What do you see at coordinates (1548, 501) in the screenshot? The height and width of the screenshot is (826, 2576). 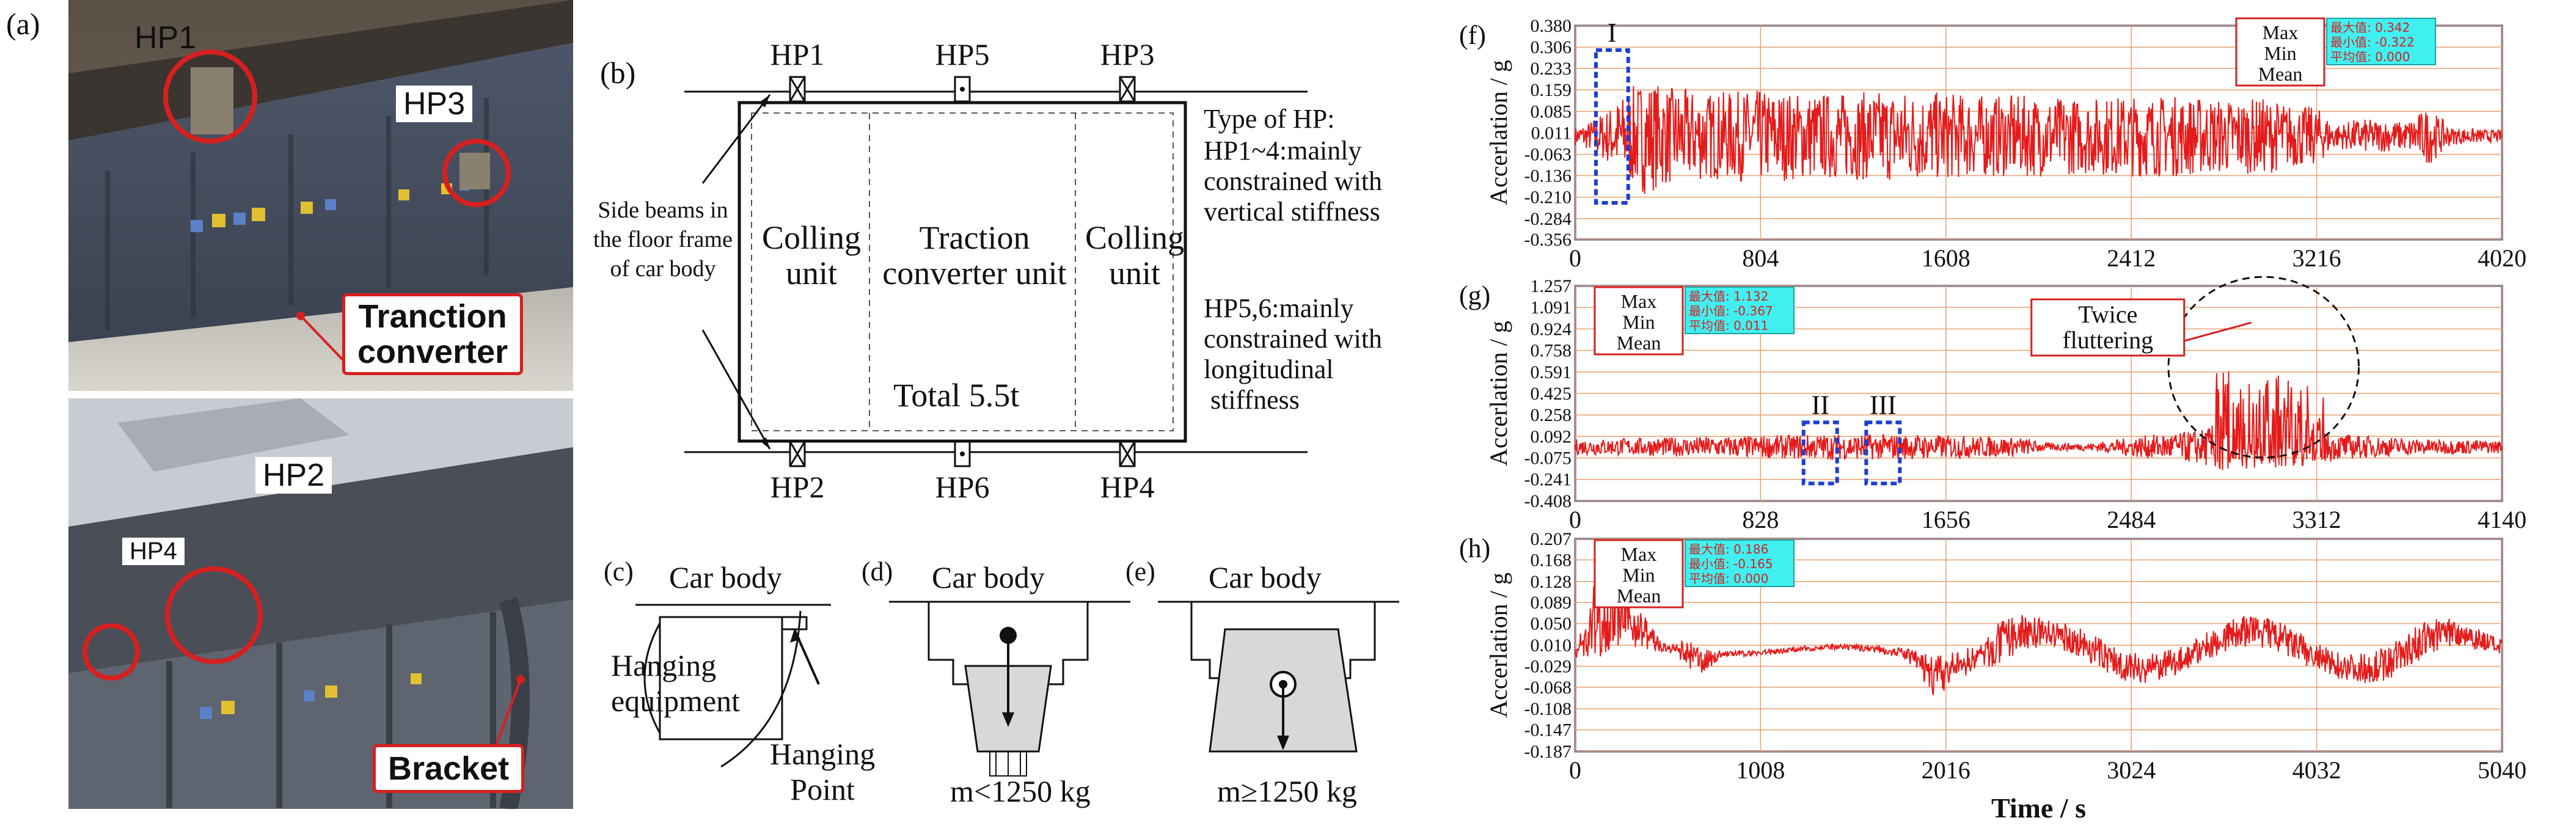 I see `y-tick-label: -0.408` at bounding box center [1548, 501].